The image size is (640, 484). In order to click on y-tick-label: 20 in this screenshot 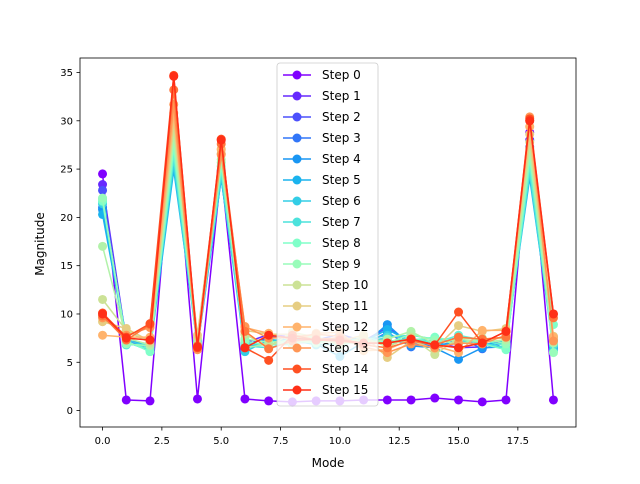, I will do `click(66, 218)`.